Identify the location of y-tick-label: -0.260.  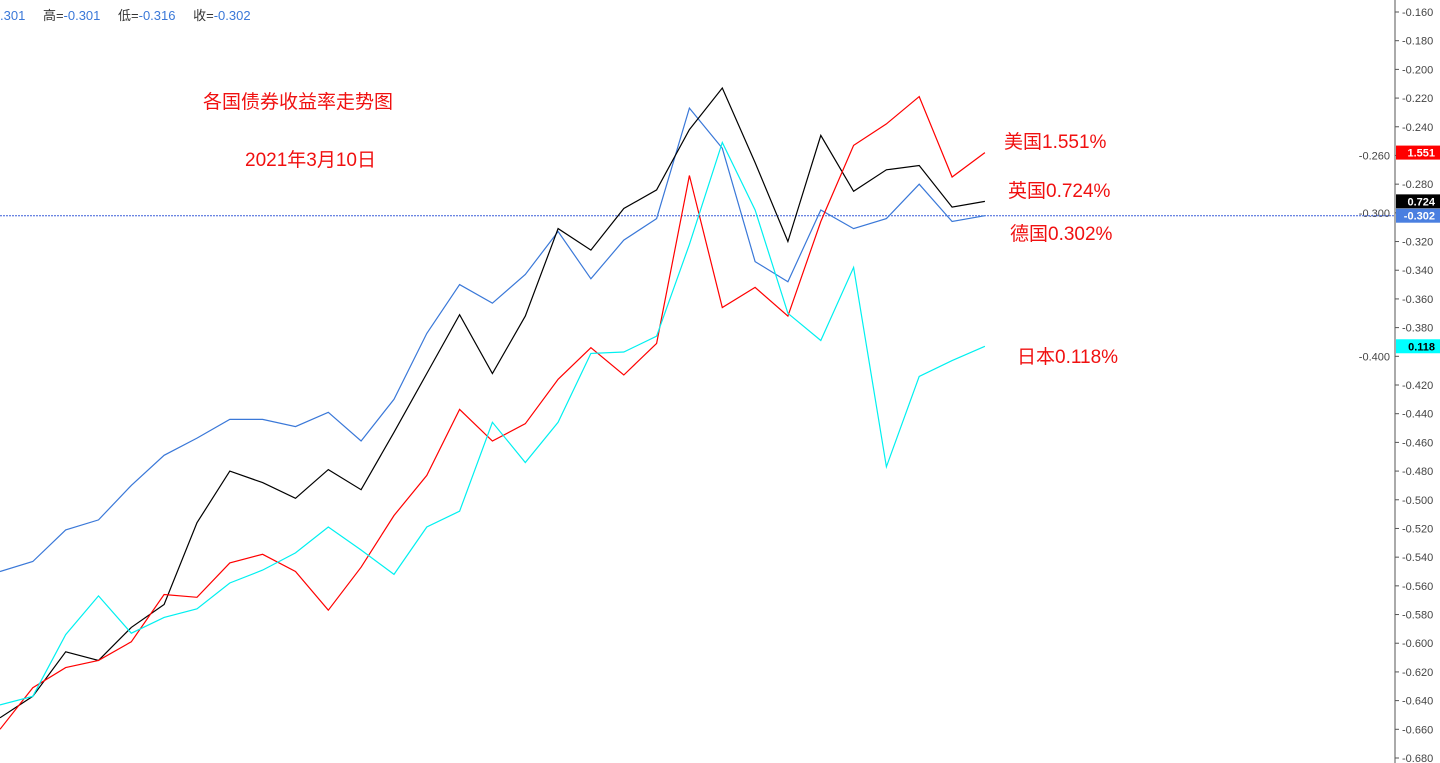
(1374, 156).